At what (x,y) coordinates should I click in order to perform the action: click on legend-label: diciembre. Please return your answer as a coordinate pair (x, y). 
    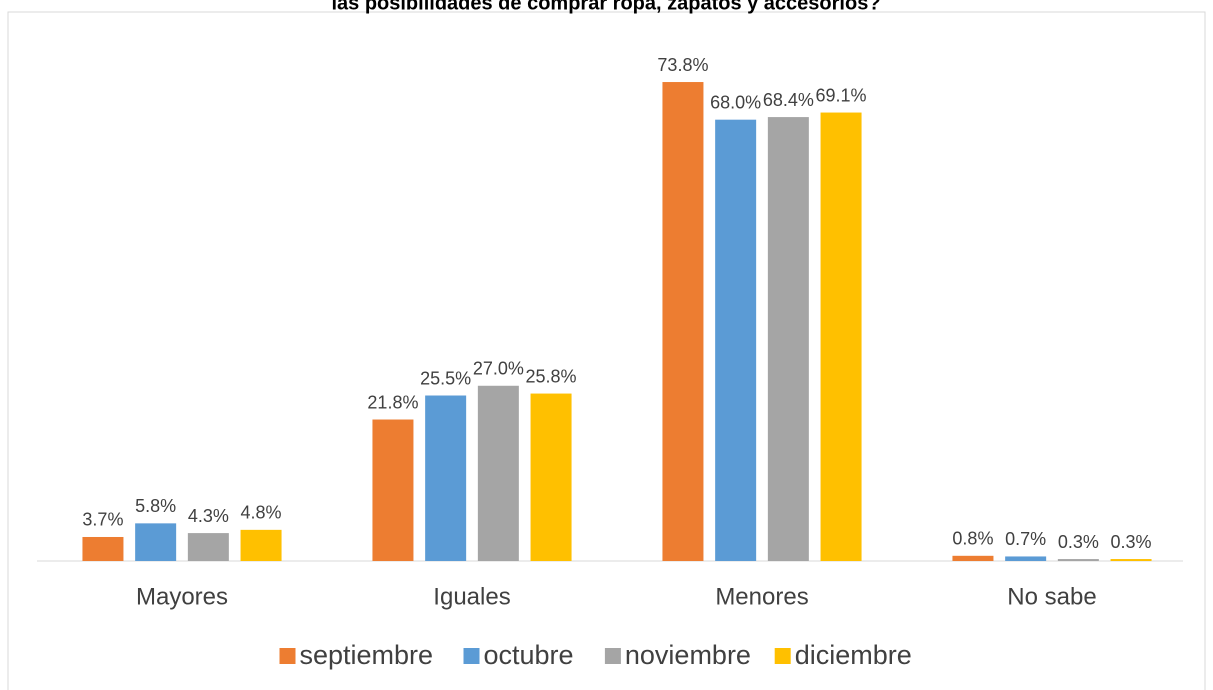
    Looking at the image, I should click on (853, 655).